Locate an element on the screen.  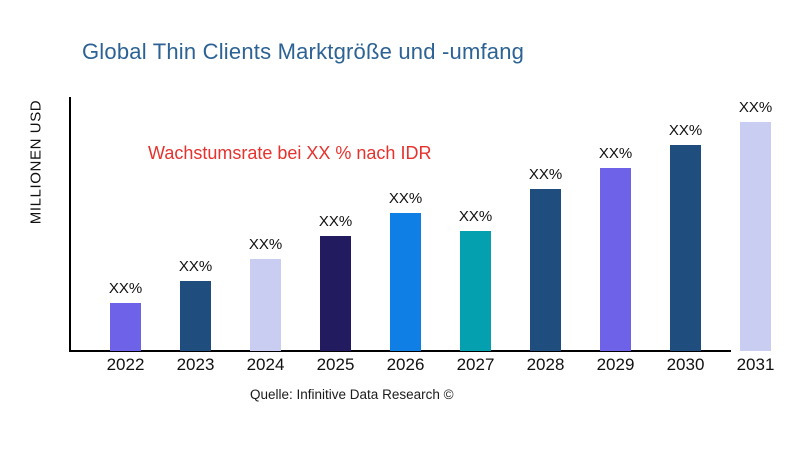
x-tick-label-2030: 2030 is located at coordinates (685, 364).